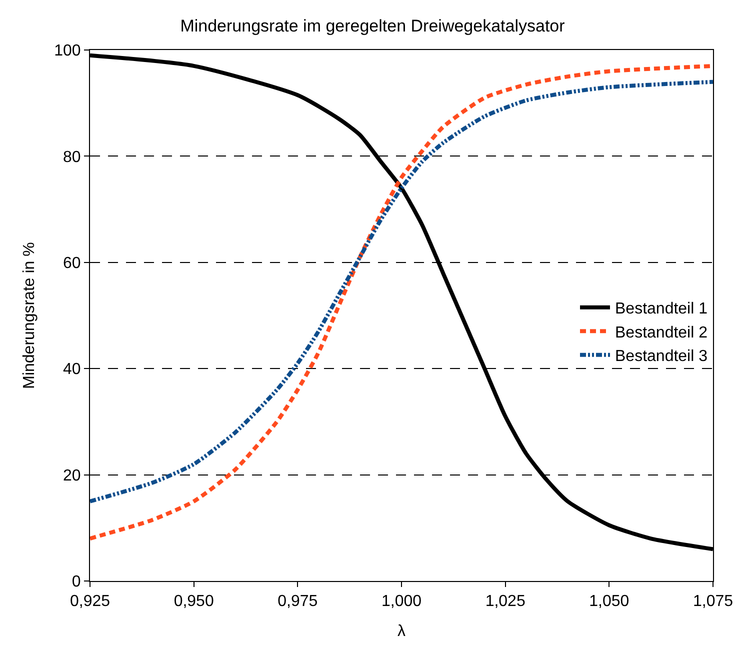  What do you see at coordinates (373, 26) in the screenshot?
I see `chart-title: Minderungsrate im geregelten Dreiwegekatalysator` at bounding box center [373, 26].